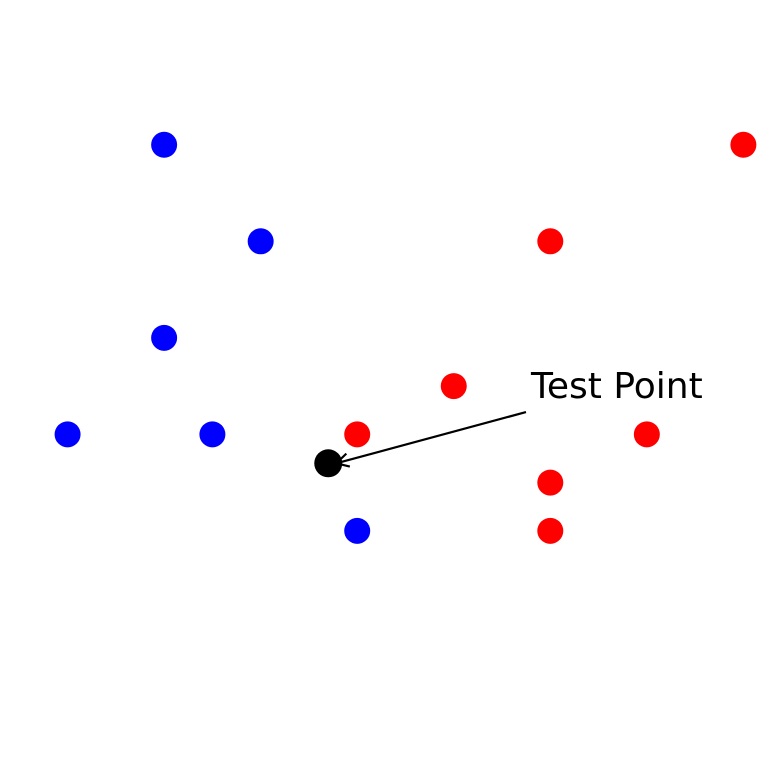 The width and height of the screenshot is (782, 777). I want to click on annotation-layer: Test Point, so click(518, 417).